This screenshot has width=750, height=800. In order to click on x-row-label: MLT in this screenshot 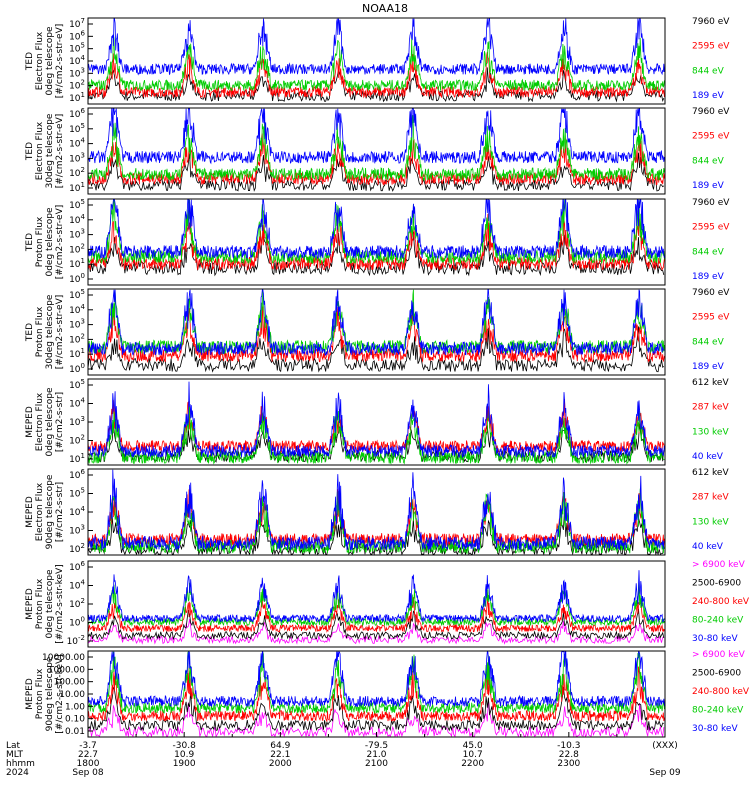, I will do `click(15, 755)`.